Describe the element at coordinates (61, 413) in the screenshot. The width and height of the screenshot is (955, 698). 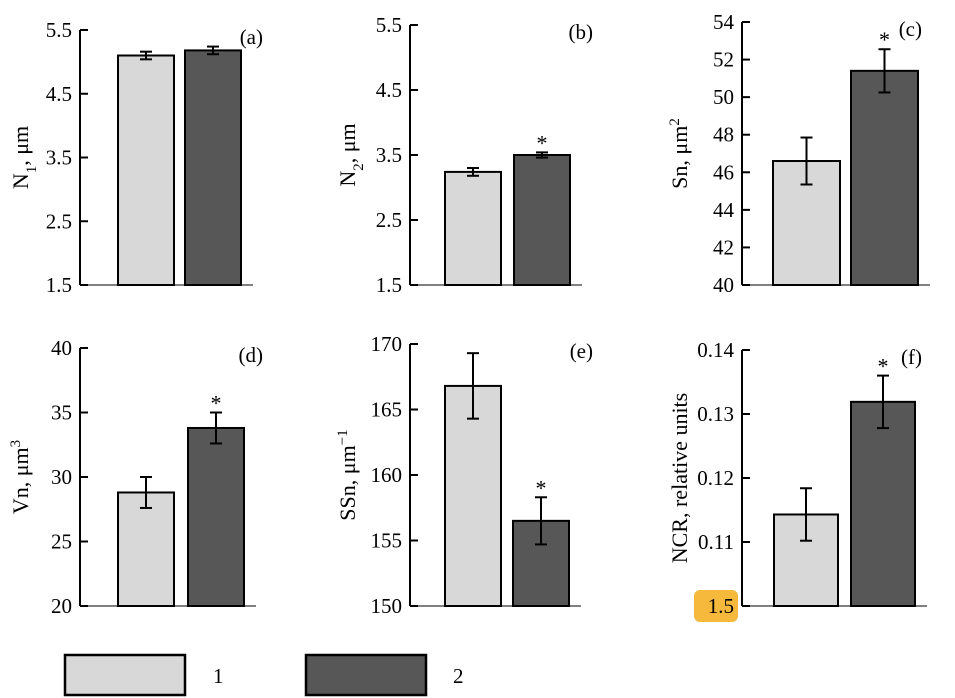
I see `y-tick-label: 35` at that location.